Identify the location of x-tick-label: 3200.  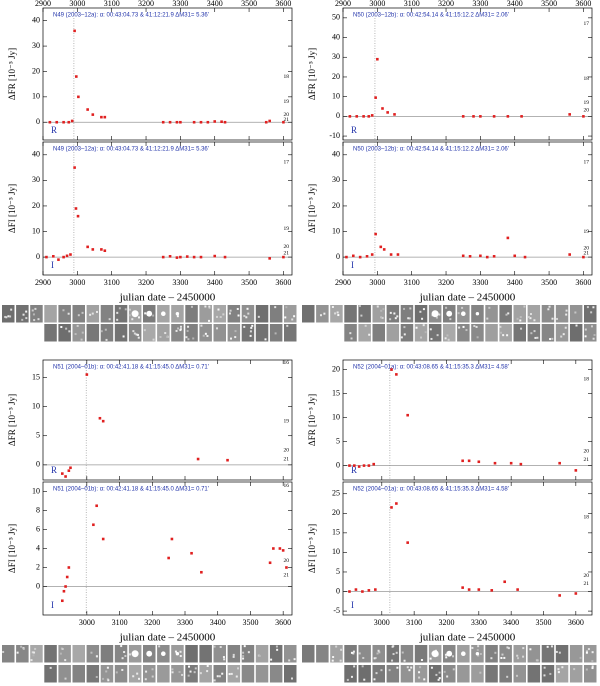
(146, 4).